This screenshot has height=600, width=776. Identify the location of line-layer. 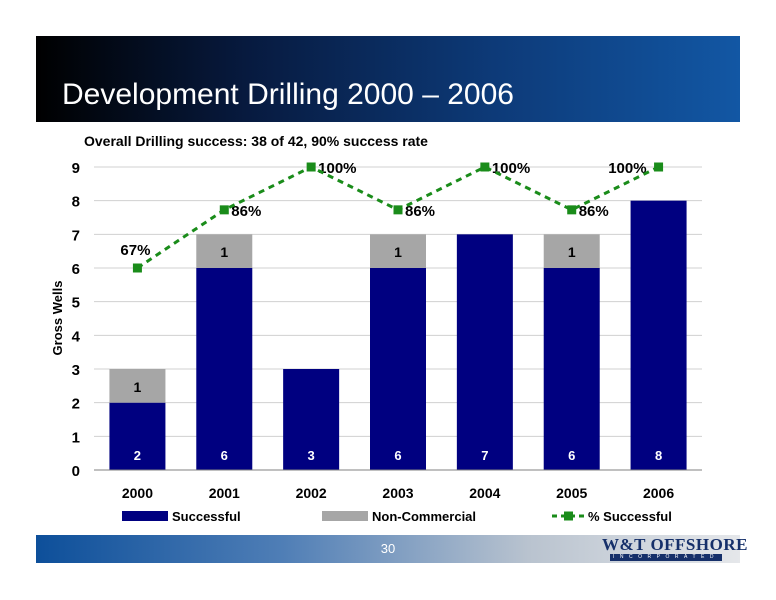
(398, 217).